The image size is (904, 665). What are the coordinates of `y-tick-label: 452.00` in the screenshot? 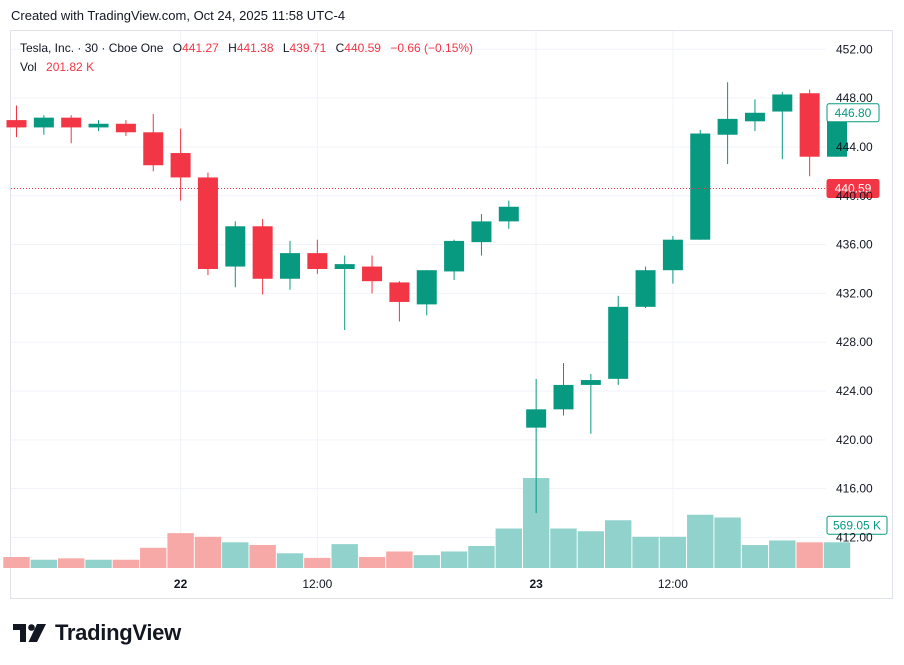 It's located at (854, 49).